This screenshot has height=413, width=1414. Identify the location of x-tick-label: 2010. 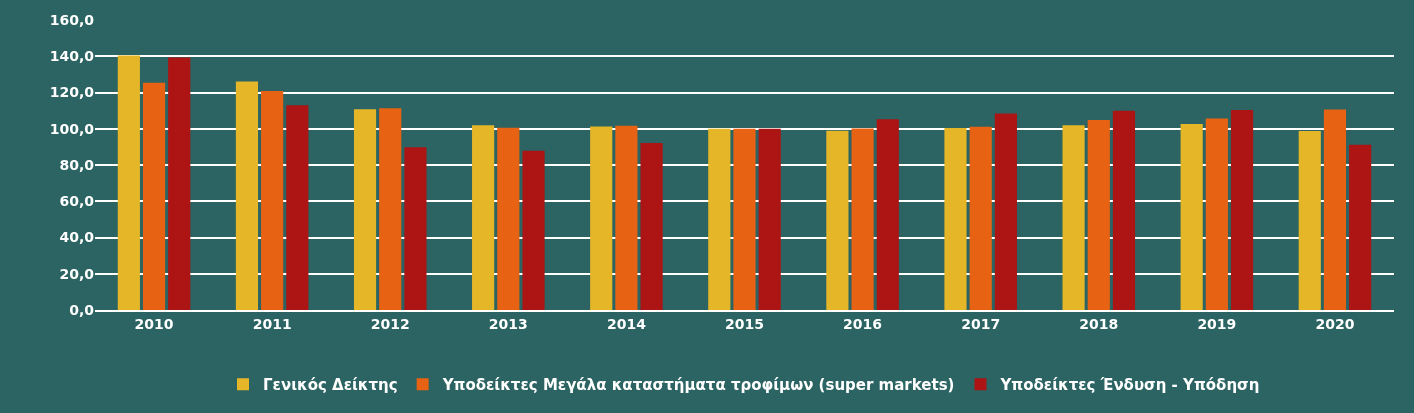
(154, 323).